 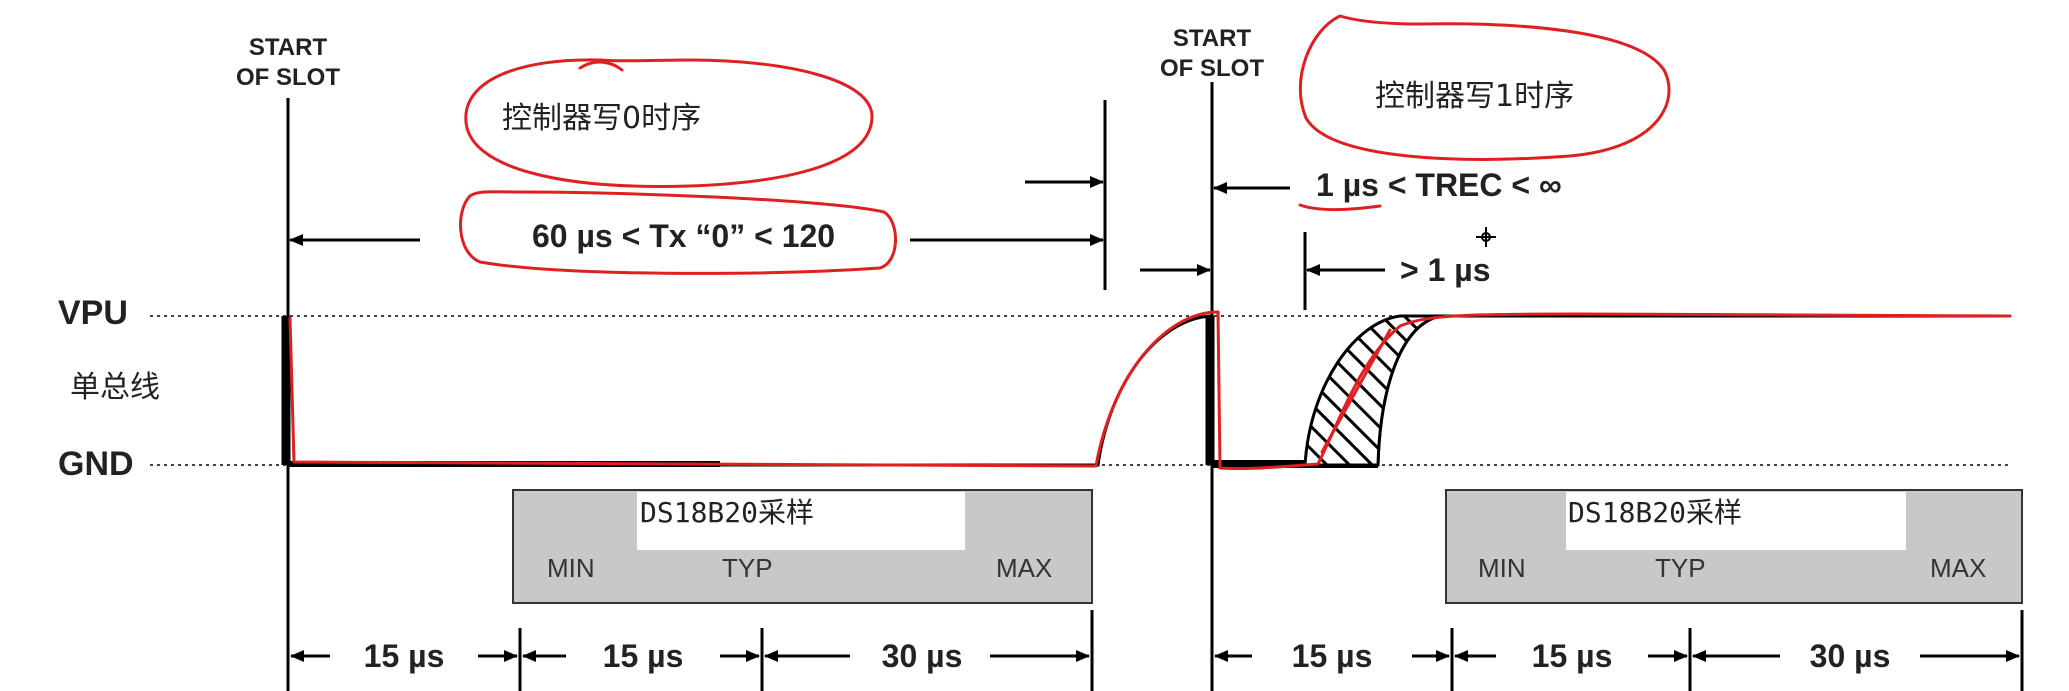 I want to click on left-seg2-label: 15 µs, so click(x=643, y=656).